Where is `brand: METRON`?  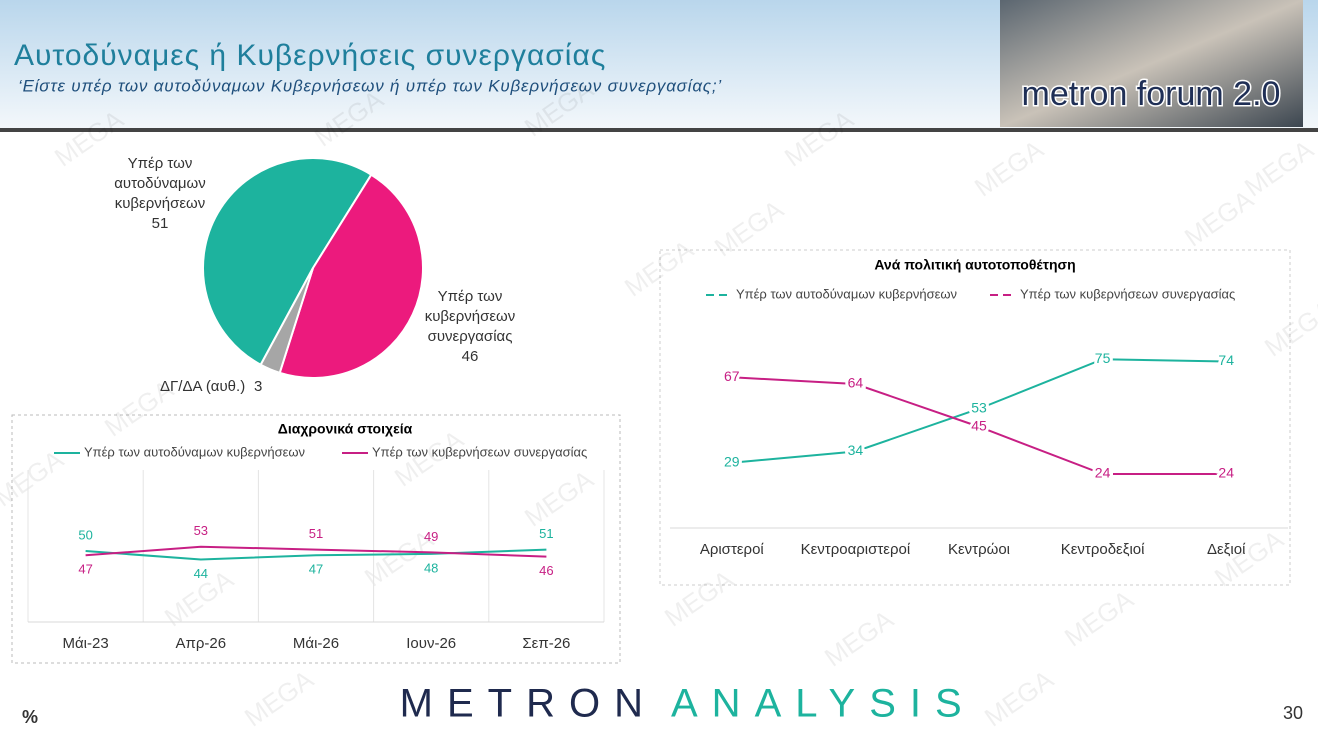 brand: METRON is located at coordinates (528, 704).